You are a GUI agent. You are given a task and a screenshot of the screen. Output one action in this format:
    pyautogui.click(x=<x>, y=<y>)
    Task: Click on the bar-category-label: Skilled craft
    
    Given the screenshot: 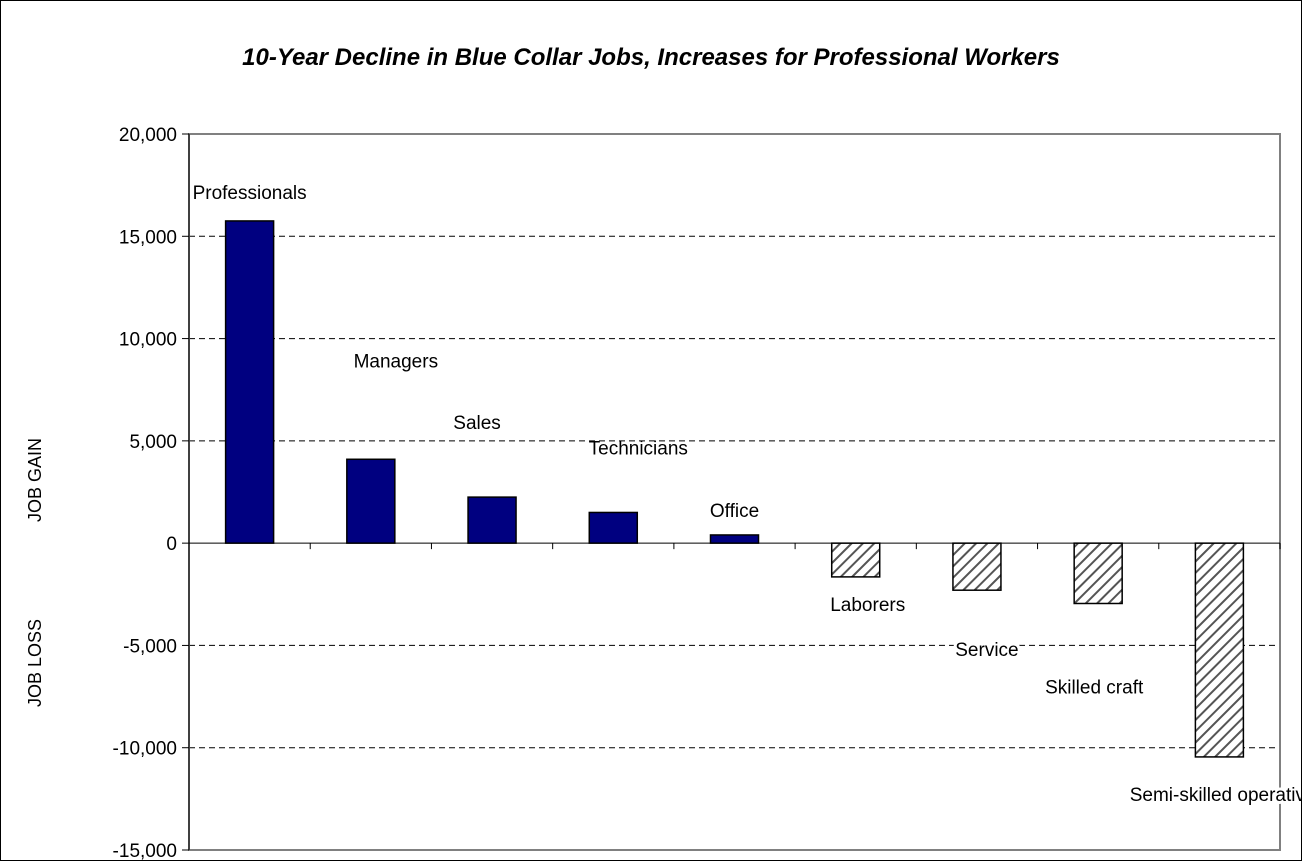 What is the action you would take?
    pyautogui.click(x=1094, y=687)
    